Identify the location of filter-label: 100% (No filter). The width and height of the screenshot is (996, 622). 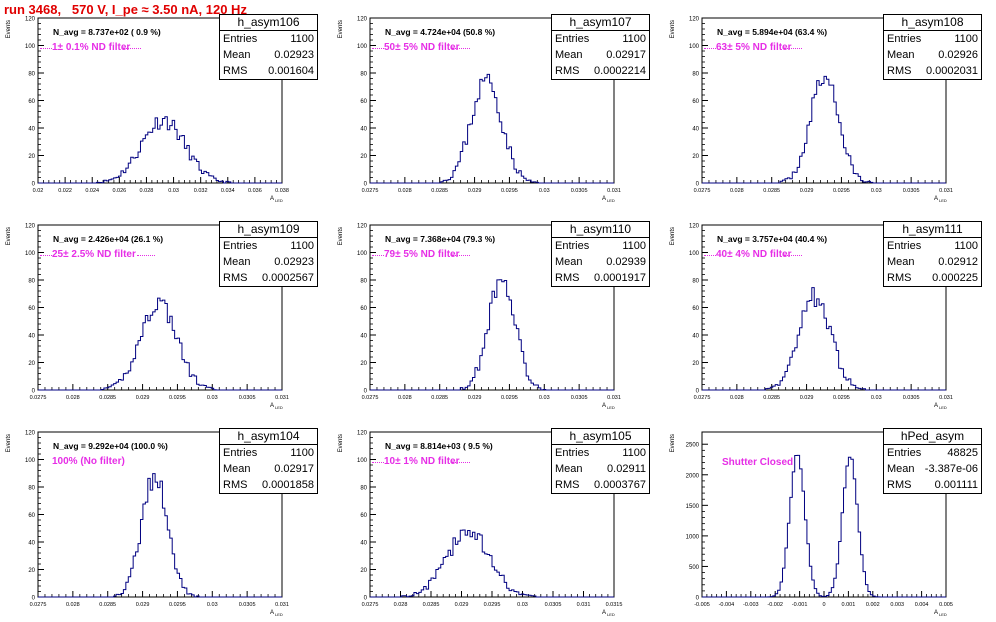
(88, 461).